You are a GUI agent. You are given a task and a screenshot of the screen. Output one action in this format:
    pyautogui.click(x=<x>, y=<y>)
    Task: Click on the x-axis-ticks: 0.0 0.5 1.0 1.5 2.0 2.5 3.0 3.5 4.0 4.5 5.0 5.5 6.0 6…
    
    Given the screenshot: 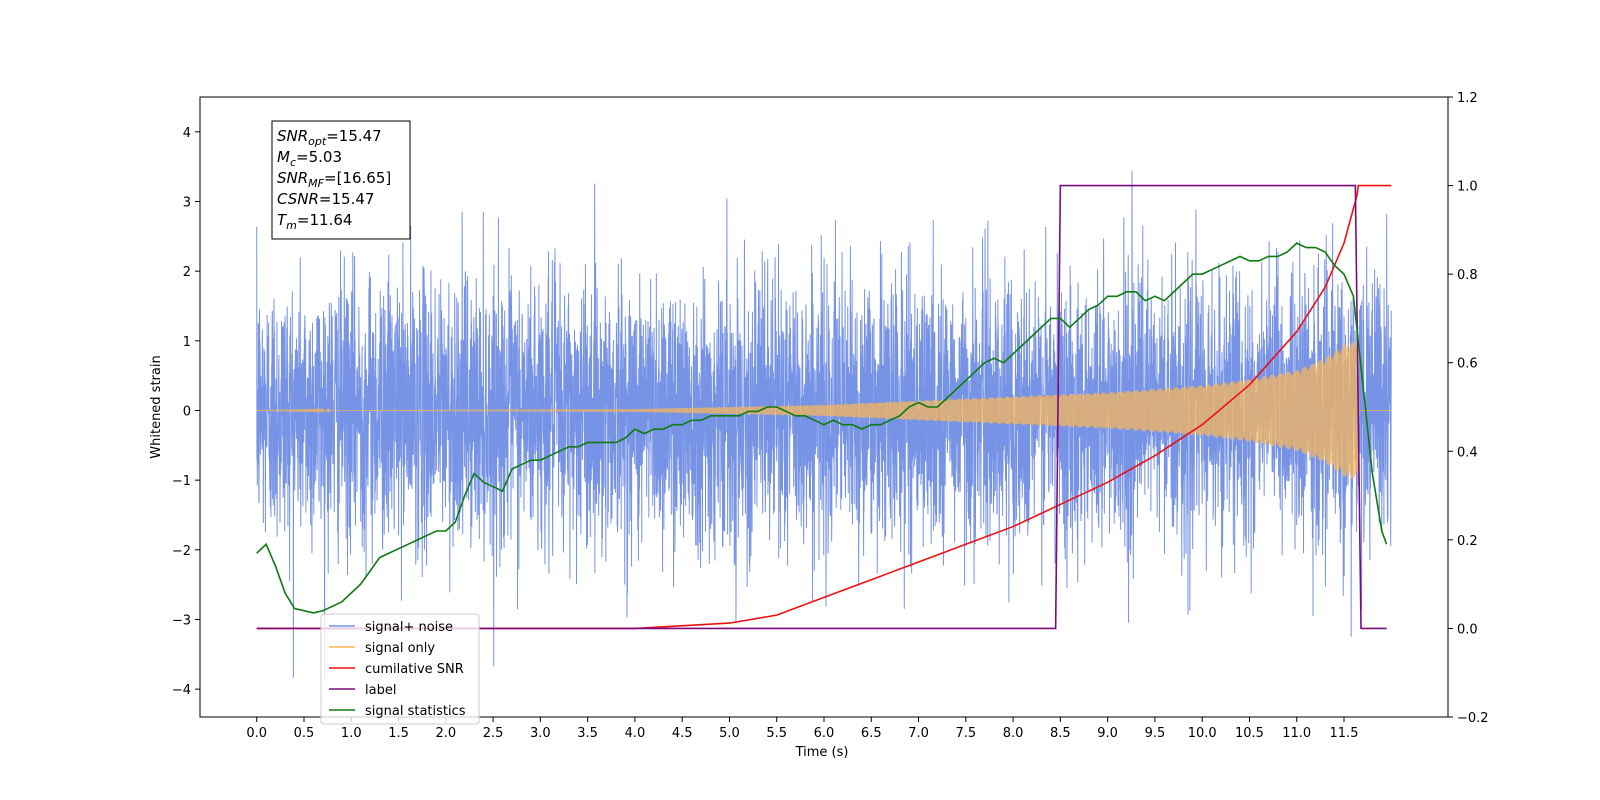 What is the action you would take?
    pyautogui.click(x=802, y=729)
    